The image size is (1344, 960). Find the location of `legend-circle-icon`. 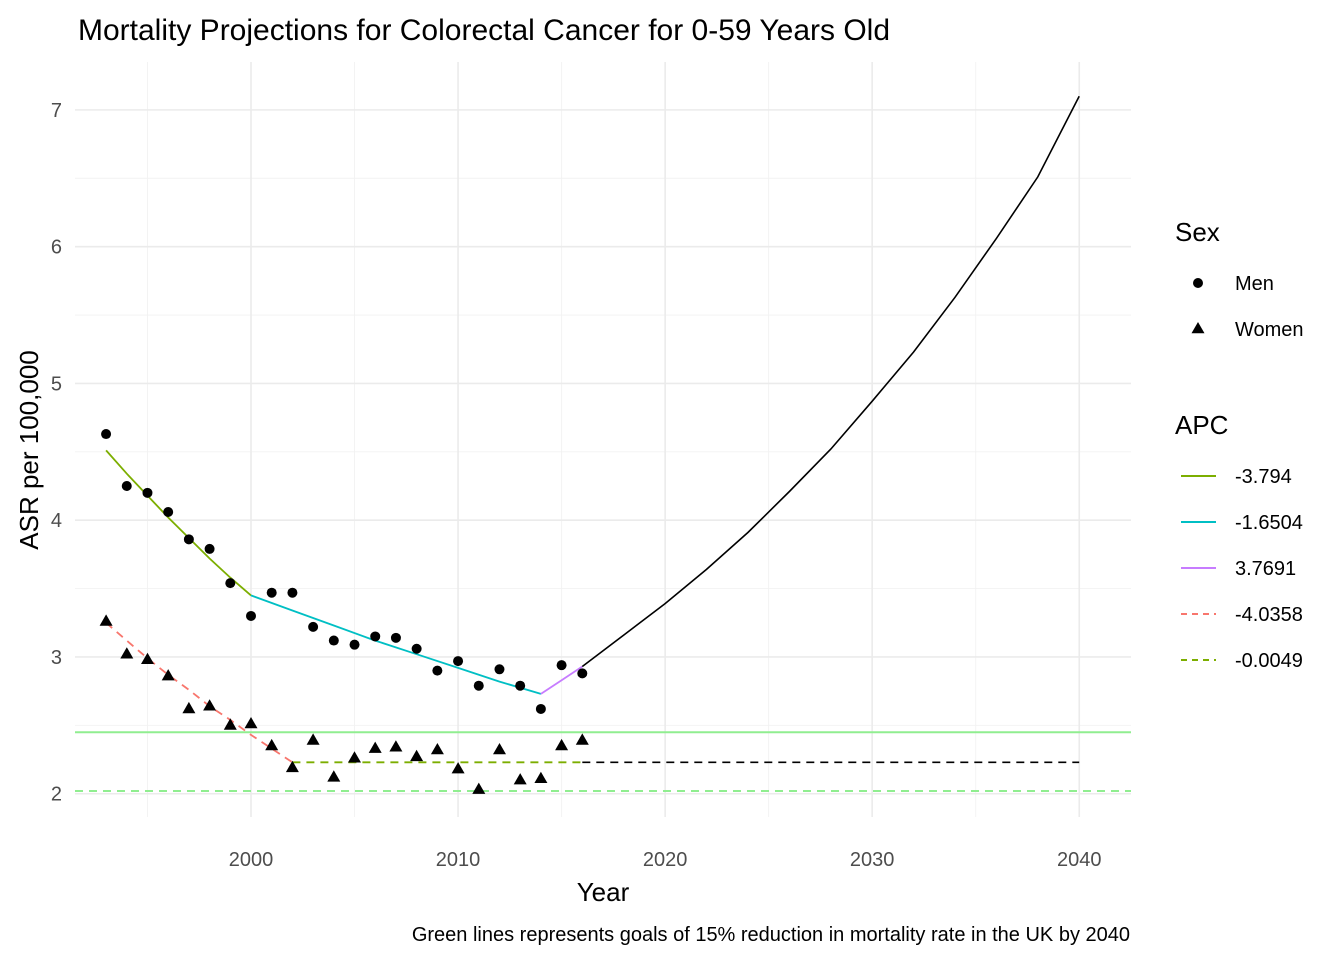

legend-circle-icon is located at coordinates (1198, 283).